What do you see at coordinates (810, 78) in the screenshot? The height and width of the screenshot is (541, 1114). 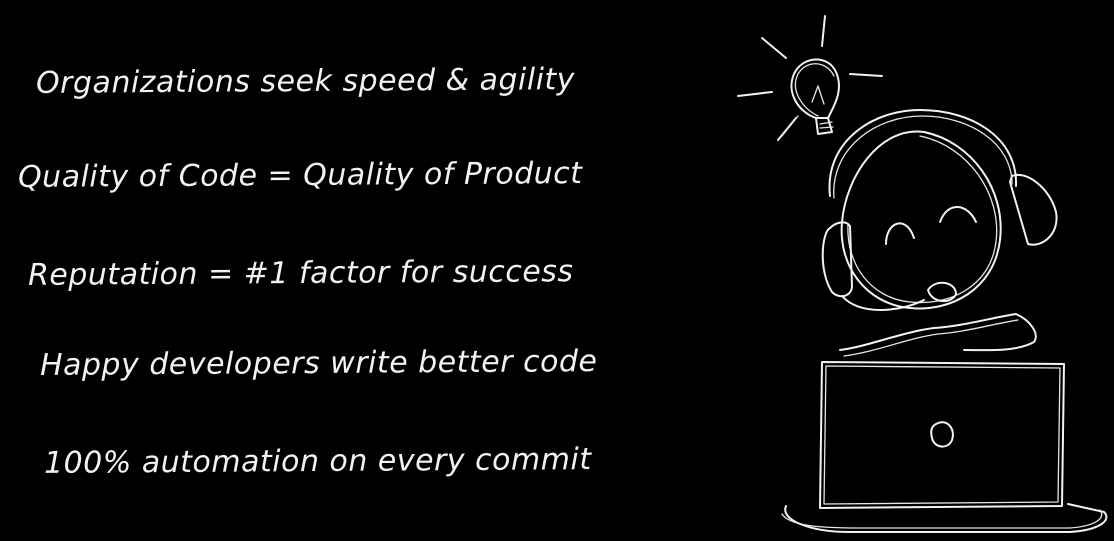 I see `lightbulb-icon` at bounding box center [810, 78].